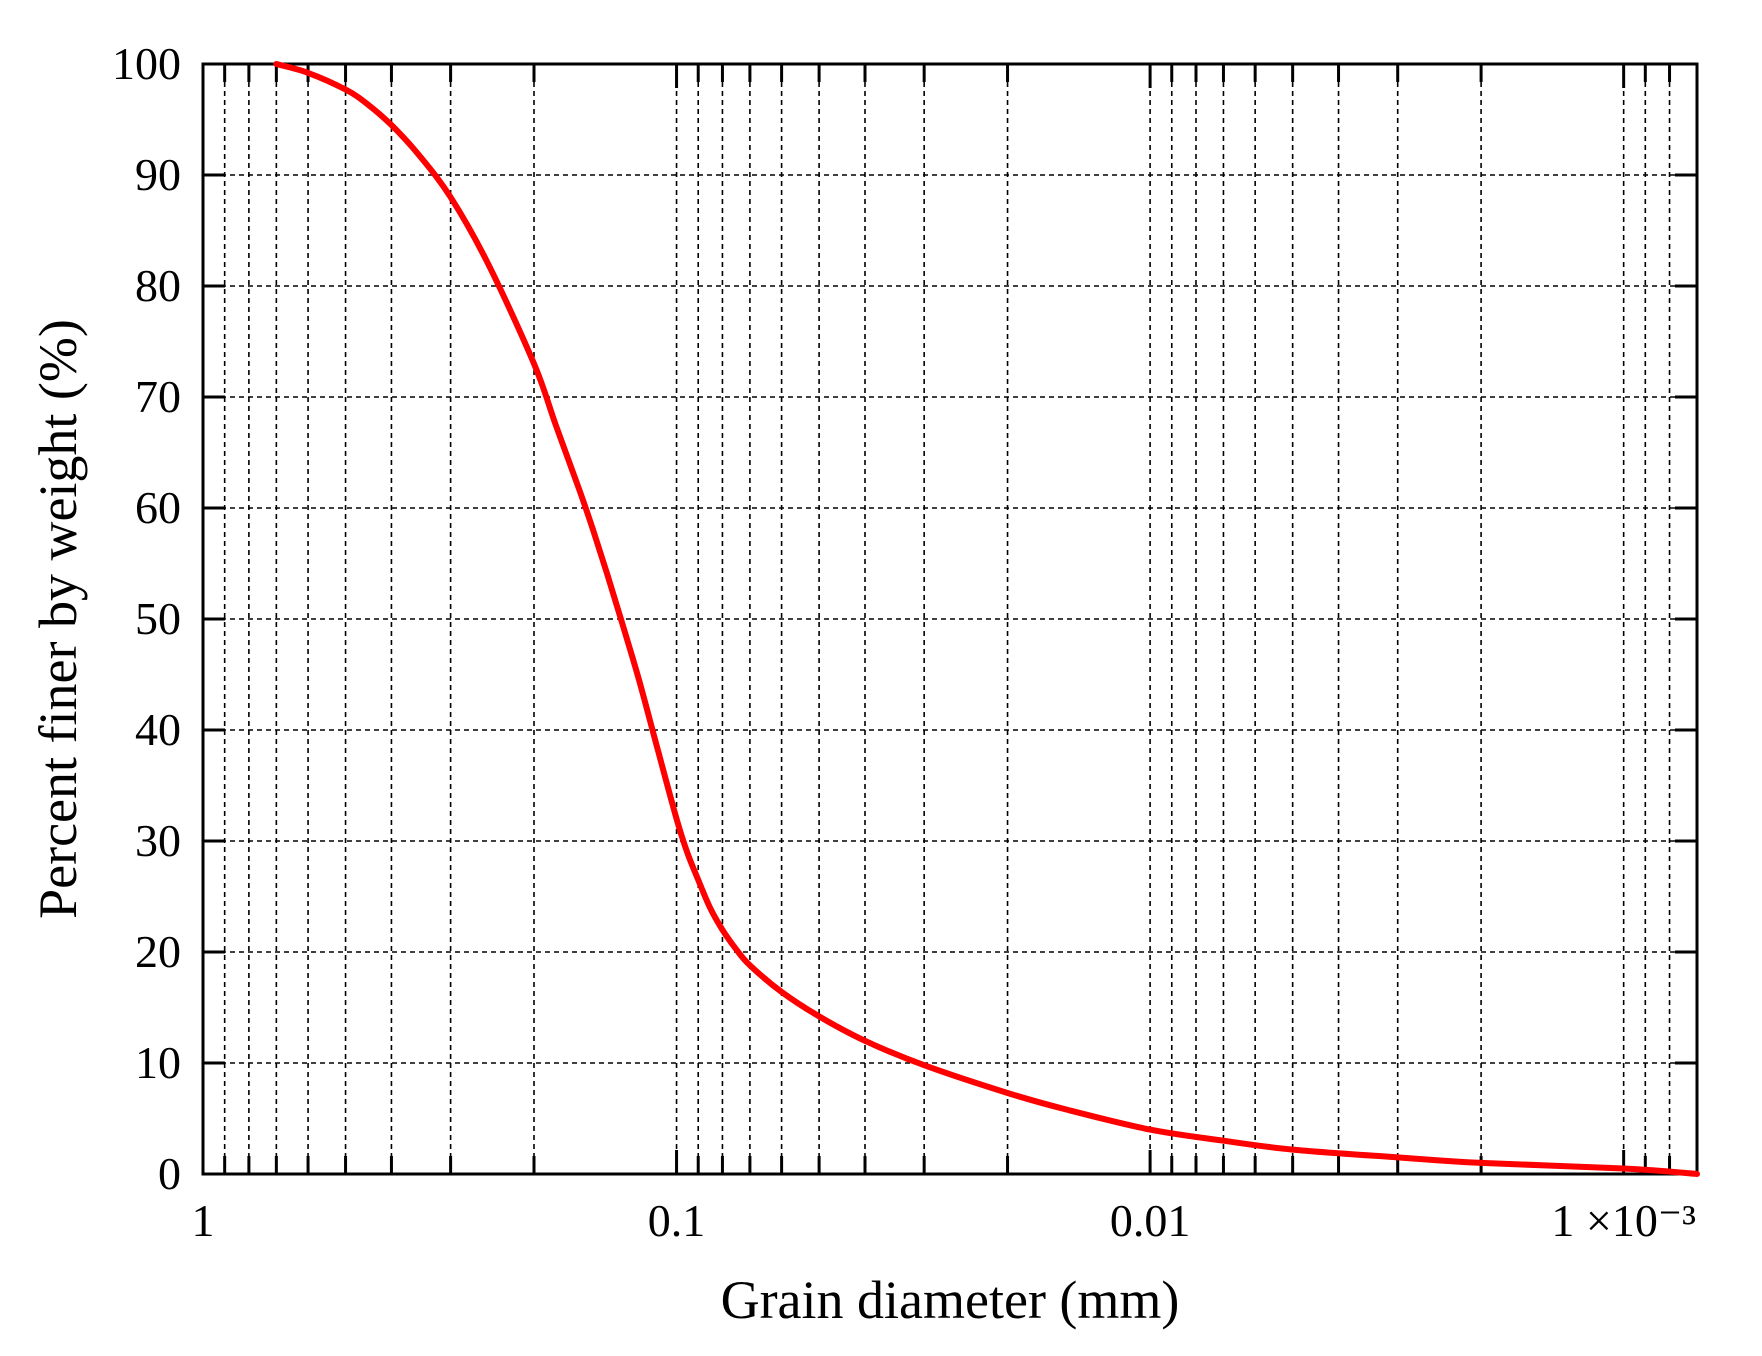 The height and width of the screenshot is (1356, 1762). What do you see at coordinates (146, 63) in the screenshot?
I see `y-tick-label: 100` at bounding box center [146, 63].